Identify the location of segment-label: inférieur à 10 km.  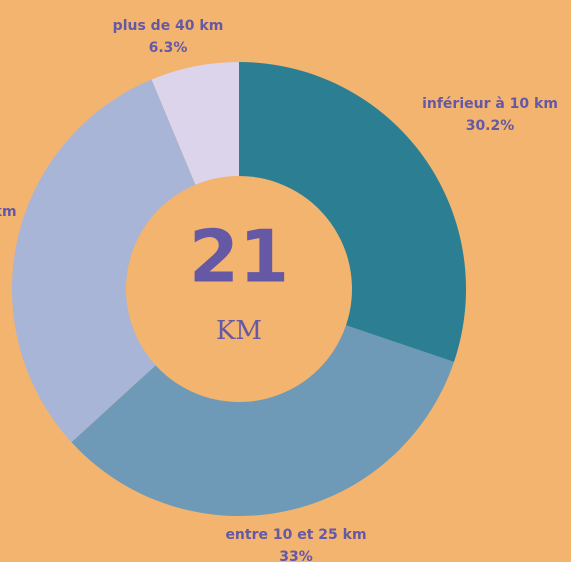
(490, 104).